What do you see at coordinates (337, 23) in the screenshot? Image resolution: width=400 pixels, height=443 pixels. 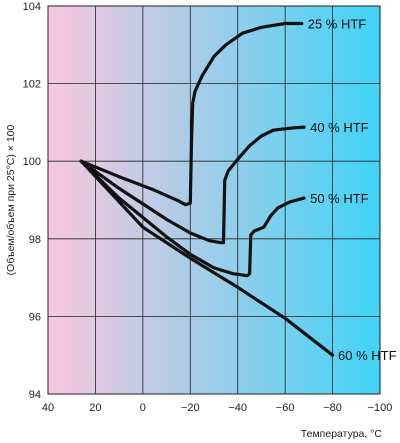 I see `series-label: 25 % HTF` at bounding box center [337, 23].